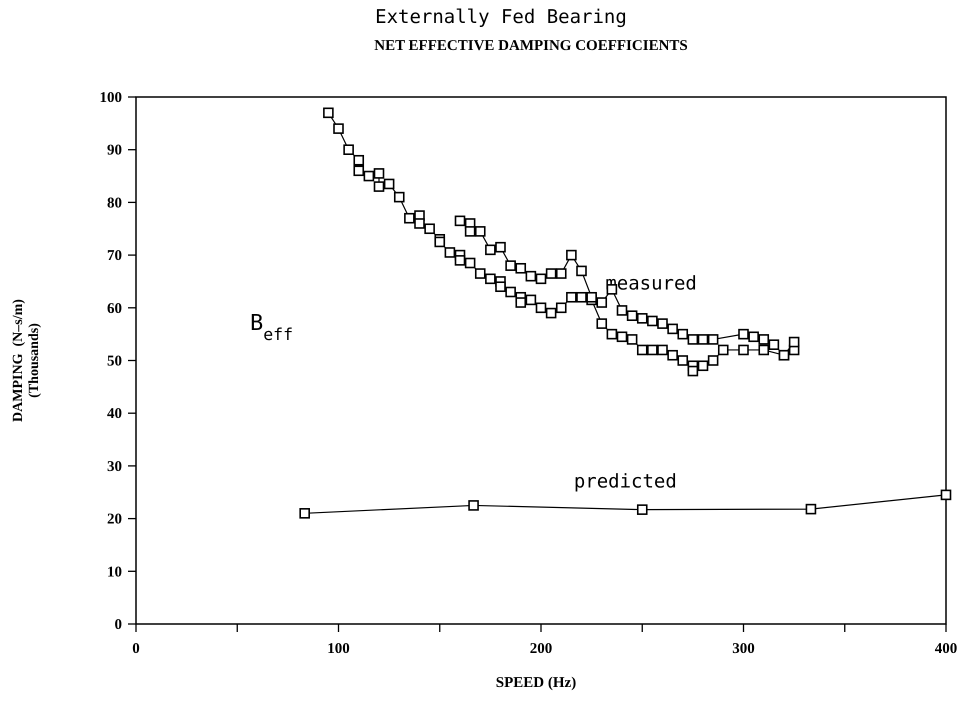 Image resolution: width=969 pixels, height=707 pixels. Describe the element at coordinates (118, 625) in the screenshot. I see `y-tick-label: 0` at that location.